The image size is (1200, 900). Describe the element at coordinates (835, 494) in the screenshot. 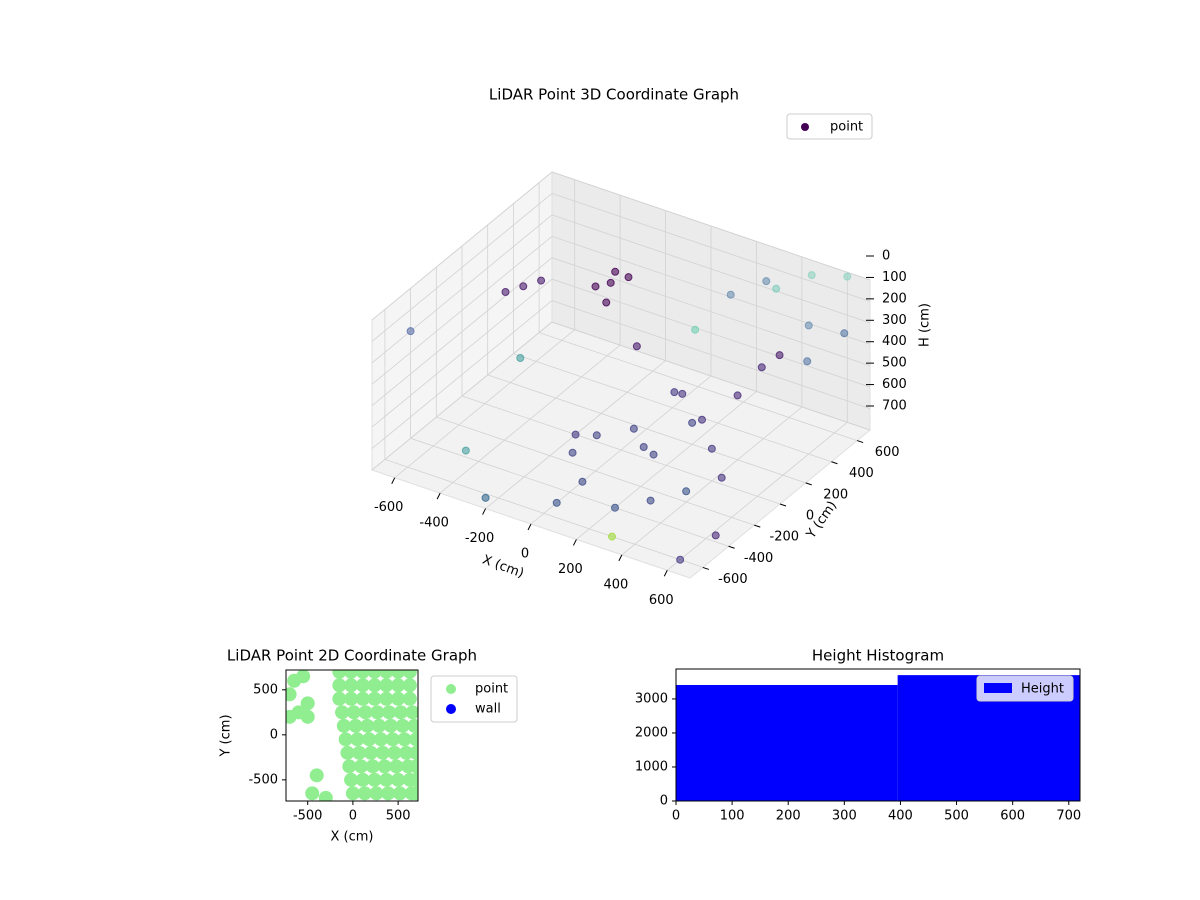

I see `y-tick-label: 200` at that location.